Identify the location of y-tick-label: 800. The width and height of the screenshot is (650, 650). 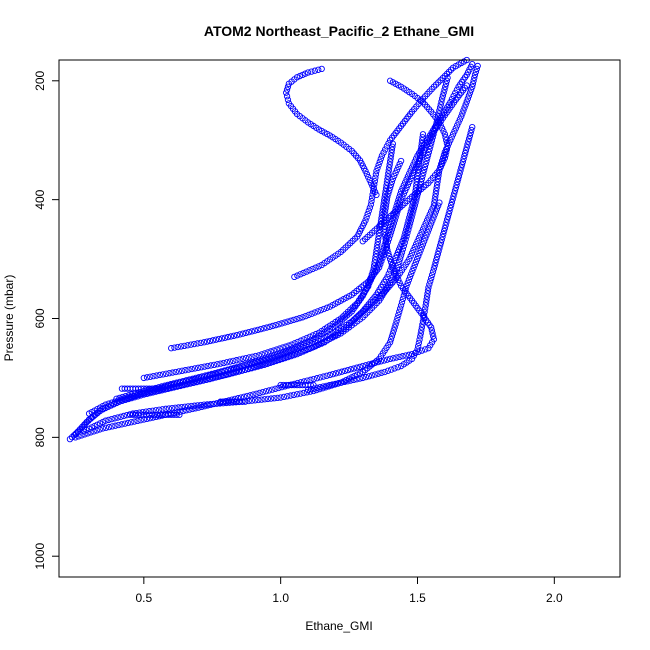
(40, 437).